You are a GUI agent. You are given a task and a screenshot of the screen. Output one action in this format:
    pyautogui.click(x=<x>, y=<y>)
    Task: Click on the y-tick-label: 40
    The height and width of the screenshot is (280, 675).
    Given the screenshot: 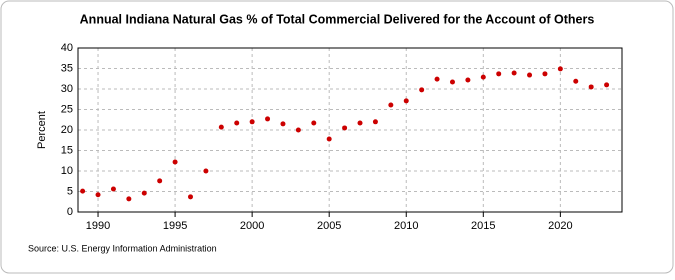 What is the action you would take?
    pyautogui.click(x=67, y=48)
    